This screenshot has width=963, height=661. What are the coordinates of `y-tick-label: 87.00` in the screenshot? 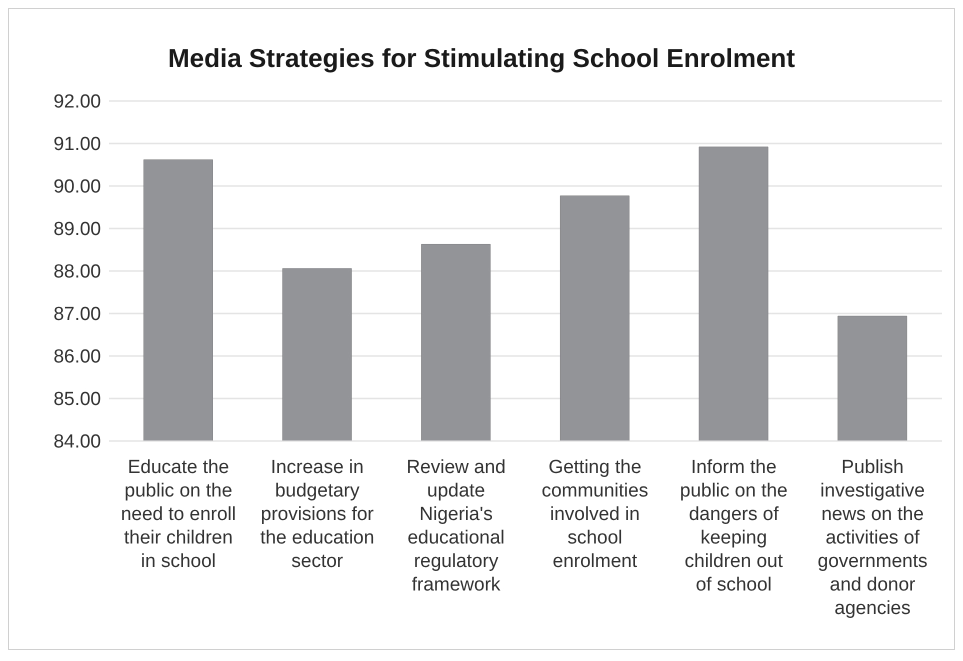 It's located at (77, 315).